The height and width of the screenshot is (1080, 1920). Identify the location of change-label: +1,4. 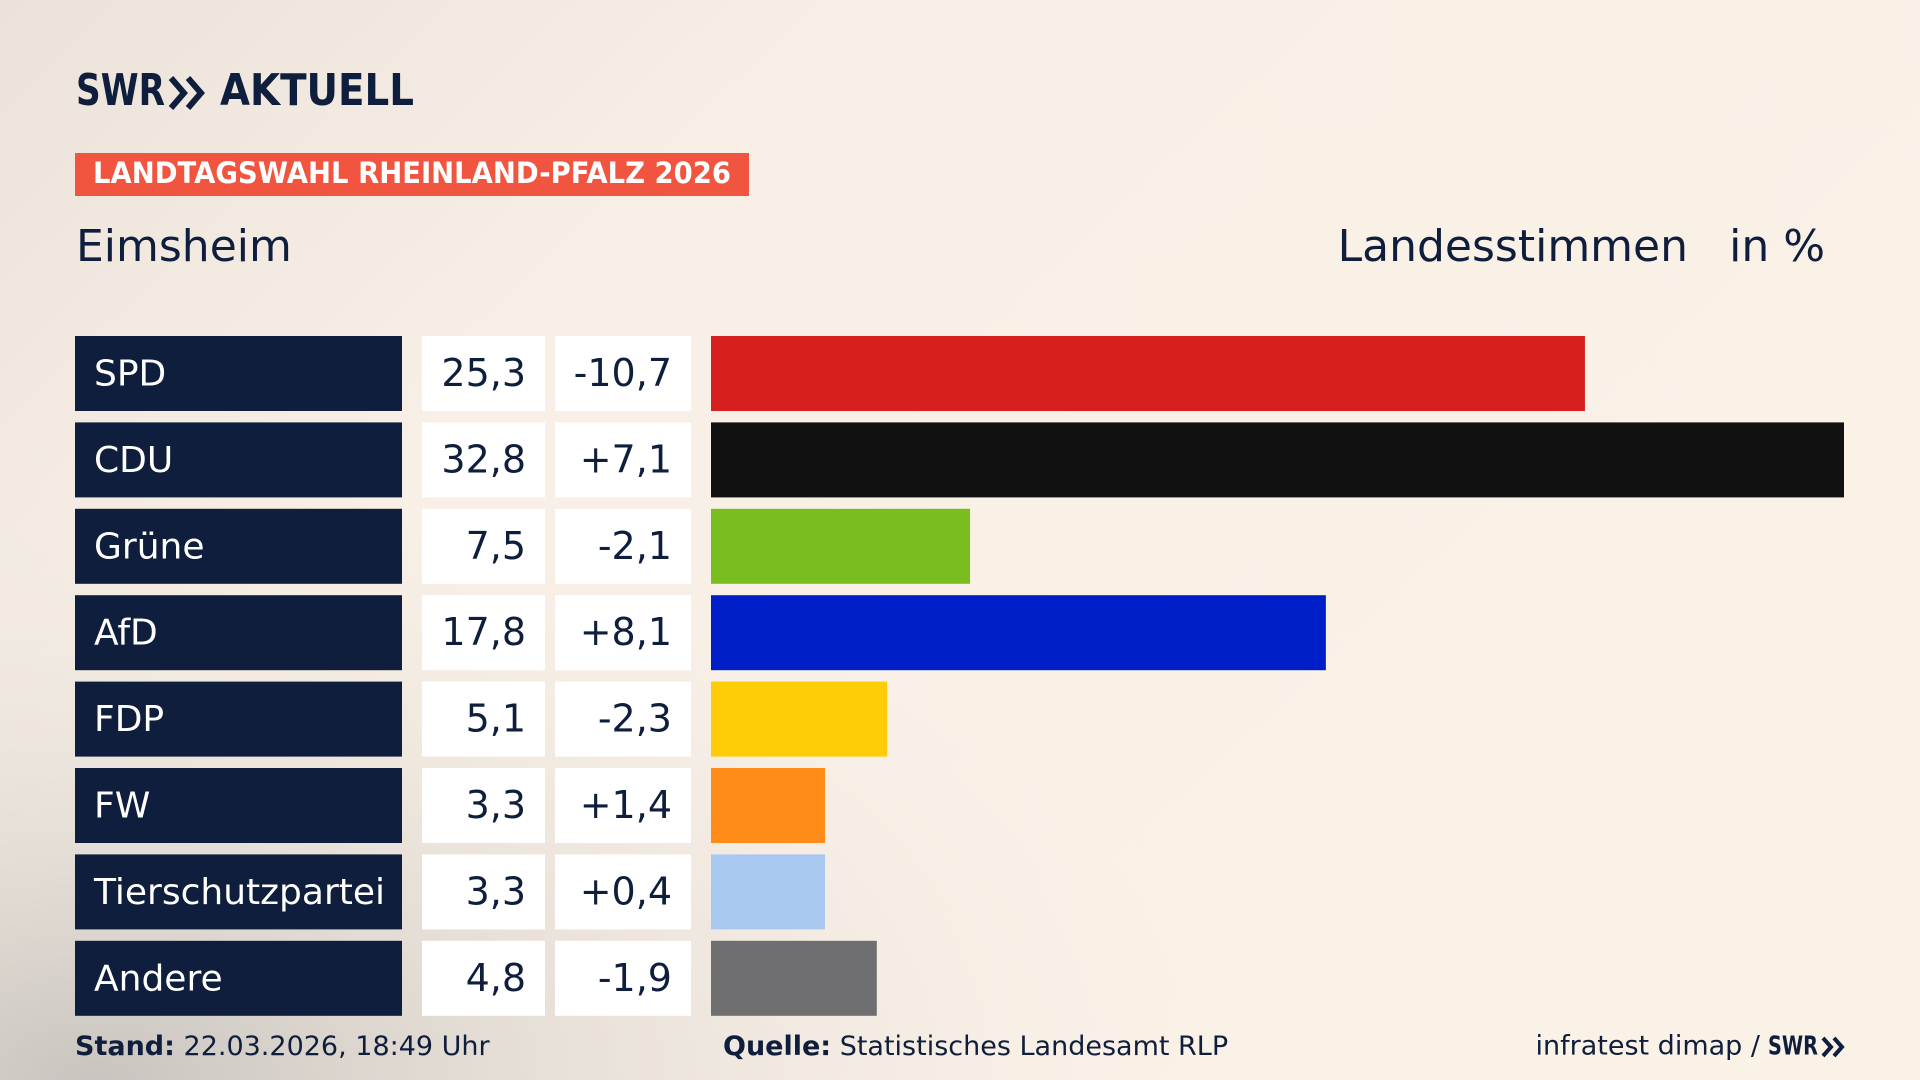
(626, 805).